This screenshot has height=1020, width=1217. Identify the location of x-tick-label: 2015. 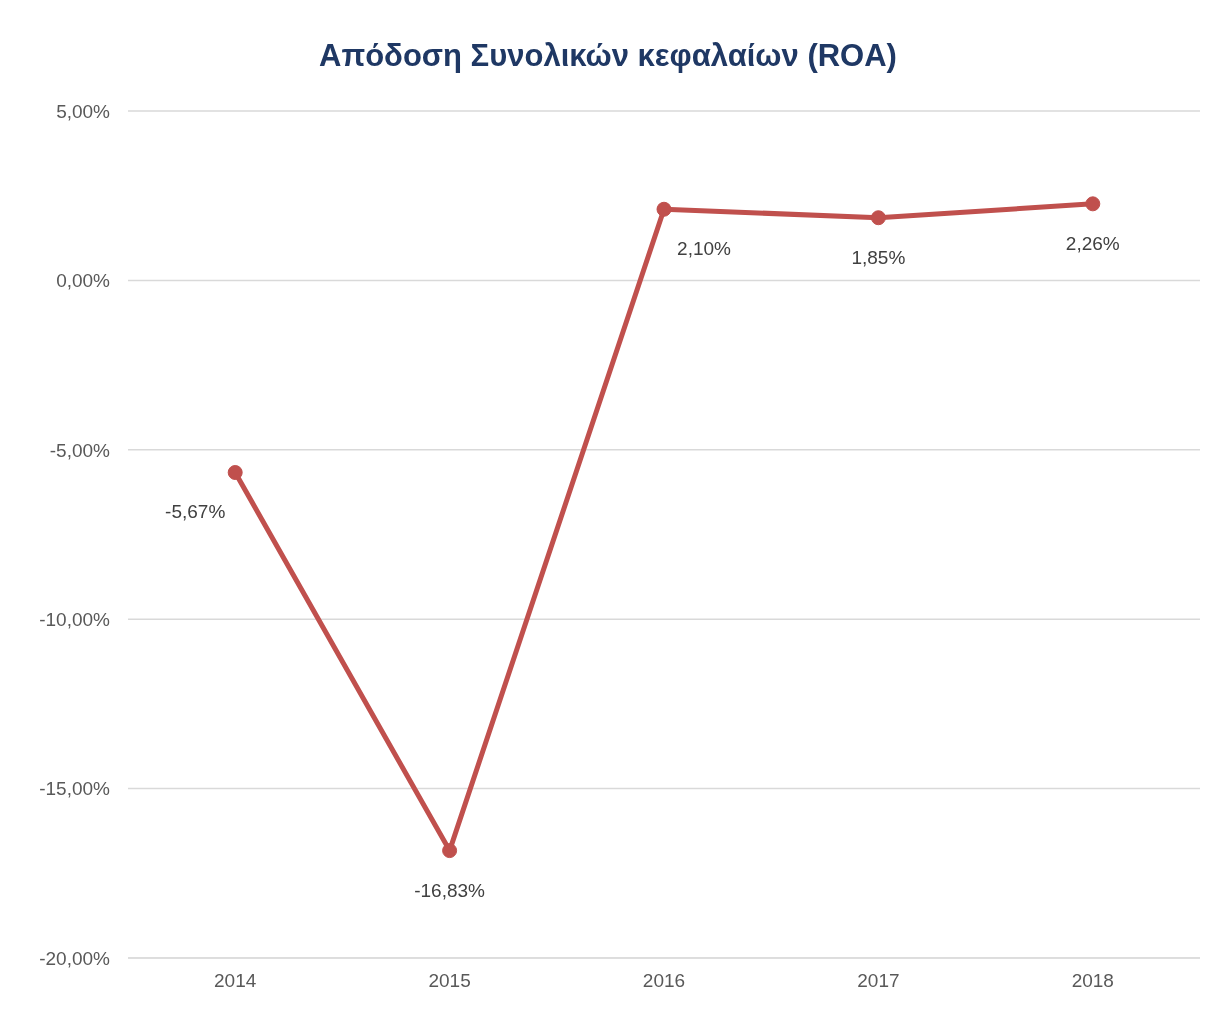
(449, 981).